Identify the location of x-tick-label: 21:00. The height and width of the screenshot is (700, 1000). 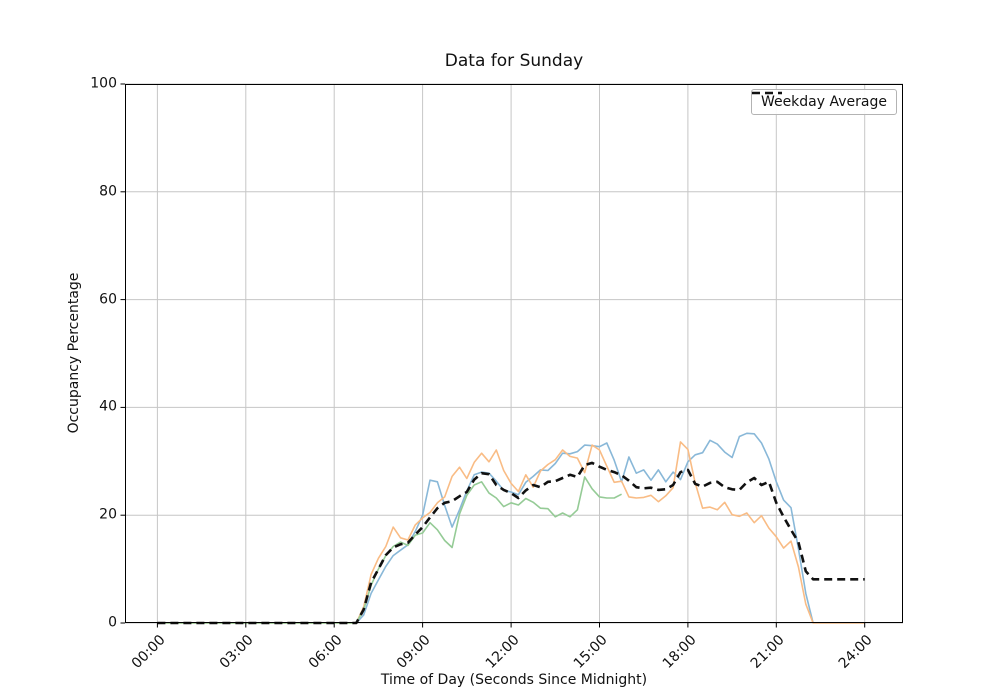
(767, 652).